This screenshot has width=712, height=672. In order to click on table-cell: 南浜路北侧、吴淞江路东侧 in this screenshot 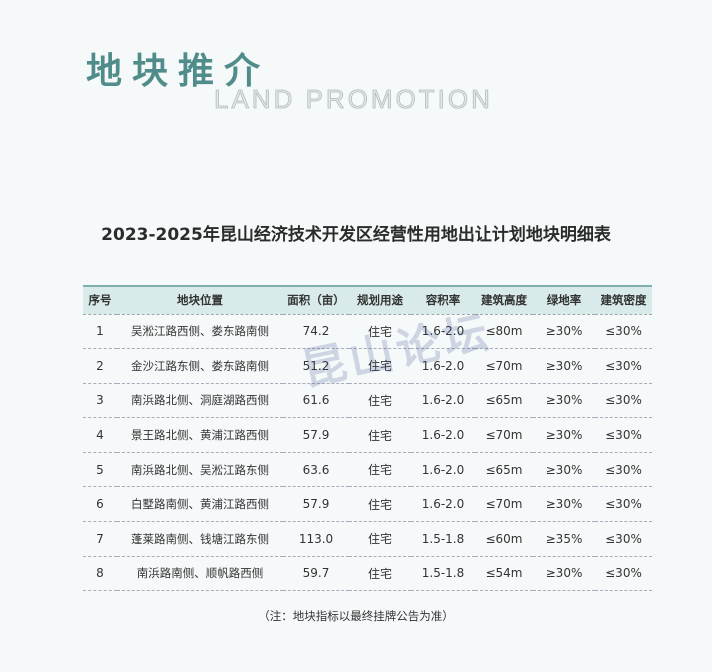, I will do `click(200, 470)`.